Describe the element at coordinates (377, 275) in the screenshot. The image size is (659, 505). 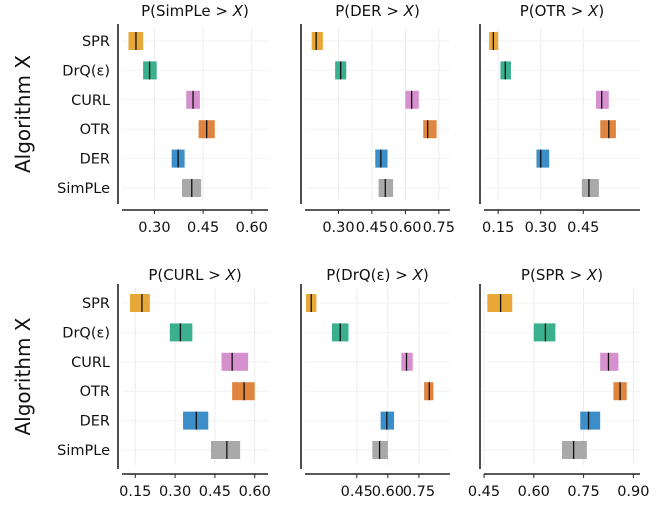
I see `panel-title: P(DrQ(ε) > X)` at that location.